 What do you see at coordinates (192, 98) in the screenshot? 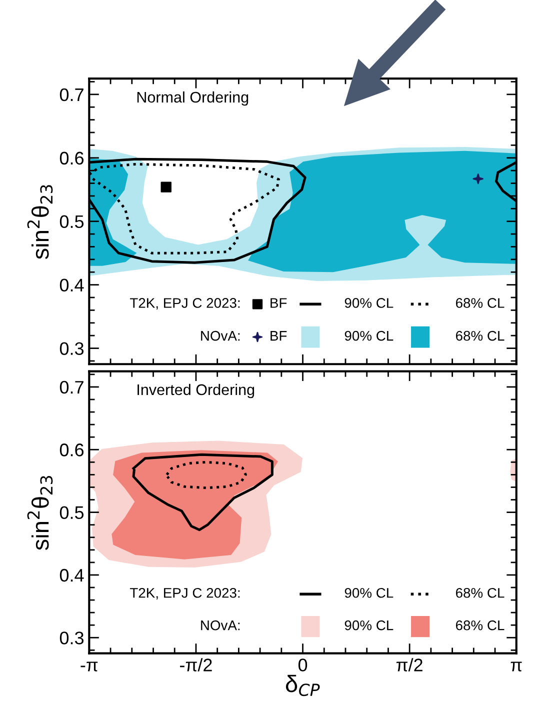
I see `text: Normal Ordering` at bounding box center [192, 98].